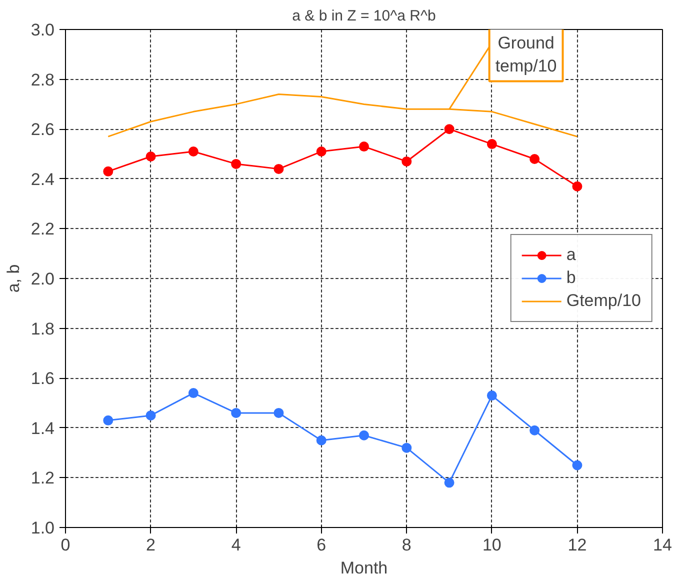 This screenshot has width=692, height=580. I want to click on legend-label: Gtemp/10, so click(603, 301).